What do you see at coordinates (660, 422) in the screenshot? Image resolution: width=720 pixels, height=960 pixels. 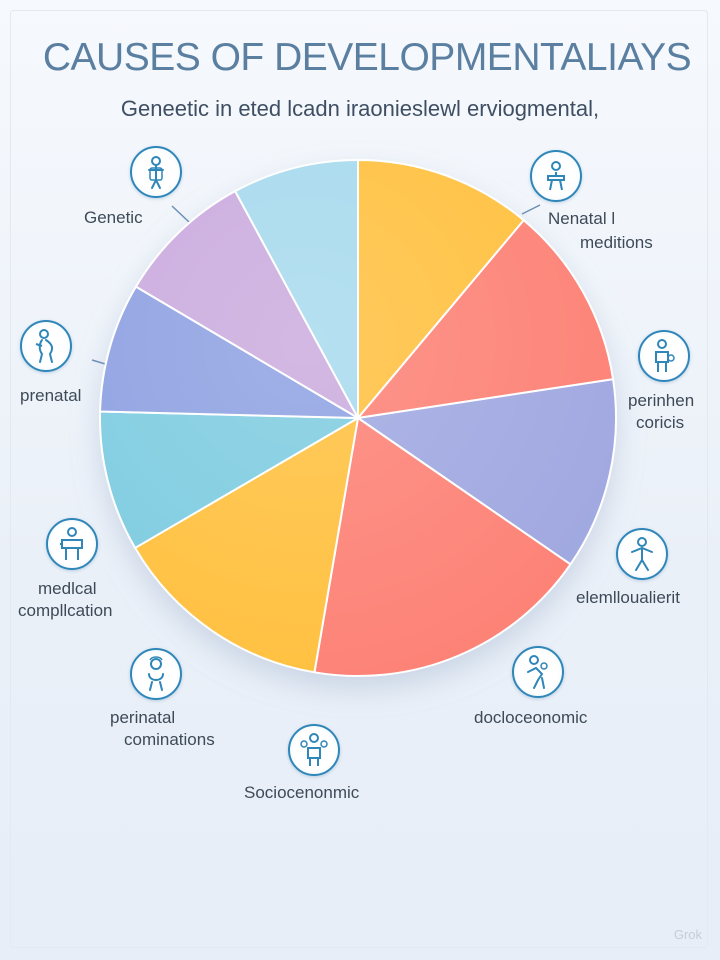 I see `label-perinhen-line2: coricis` at bounding box center [660, 422].